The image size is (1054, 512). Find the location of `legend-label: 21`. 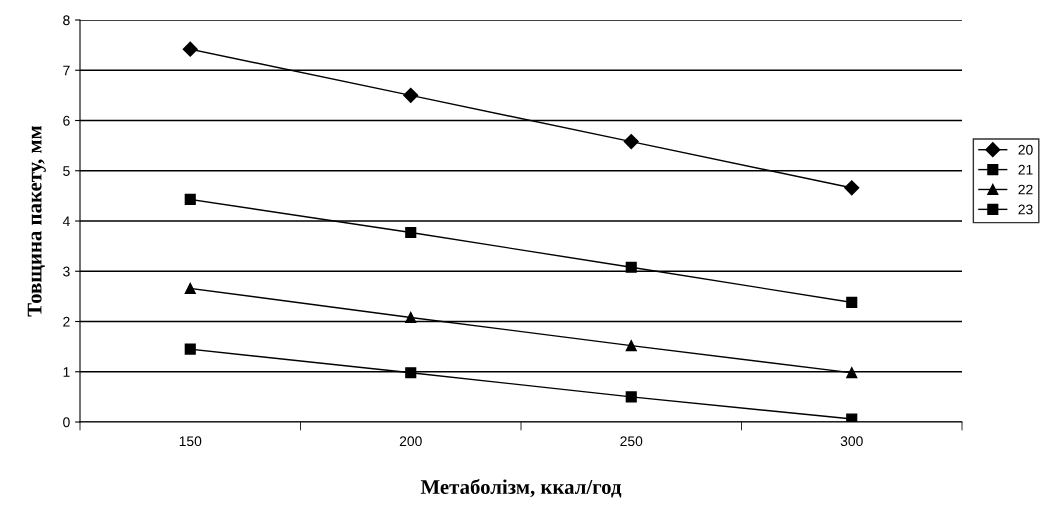

legend-label: 21 is located at coordinates (1025, 169).